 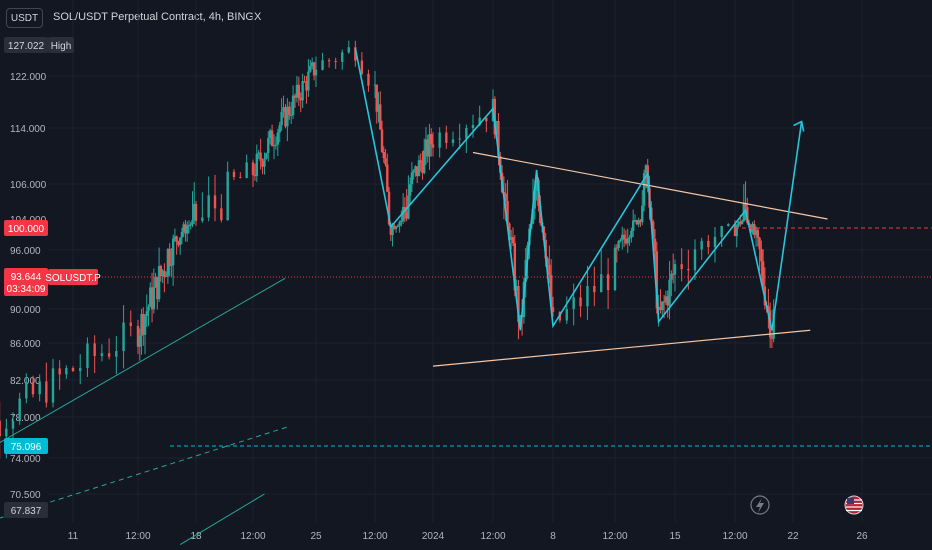 What do you see at coordinates (760, 505) in the screenshot?
I see `lightning-icon-ring` at bounding box center [760, 505].